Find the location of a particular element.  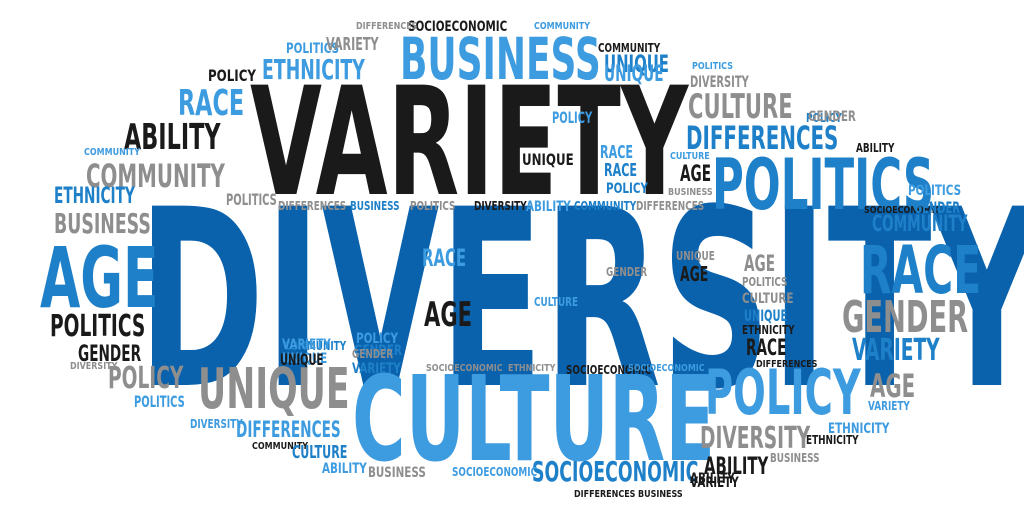

word-culture-2: CULTURE is located at coordinates (534, 419).